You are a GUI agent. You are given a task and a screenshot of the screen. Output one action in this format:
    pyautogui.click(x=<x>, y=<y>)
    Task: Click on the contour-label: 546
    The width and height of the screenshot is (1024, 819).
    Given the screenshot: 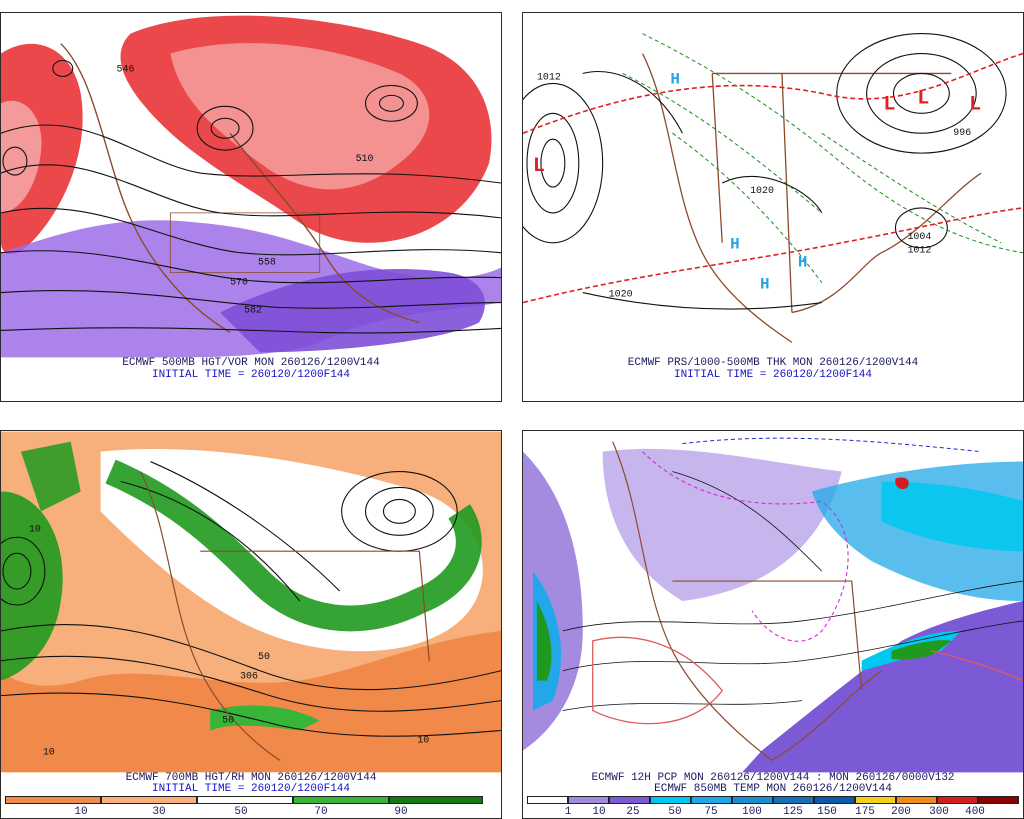 What is the action you would take?
    pyautogui.click(x=126, y=68)
    